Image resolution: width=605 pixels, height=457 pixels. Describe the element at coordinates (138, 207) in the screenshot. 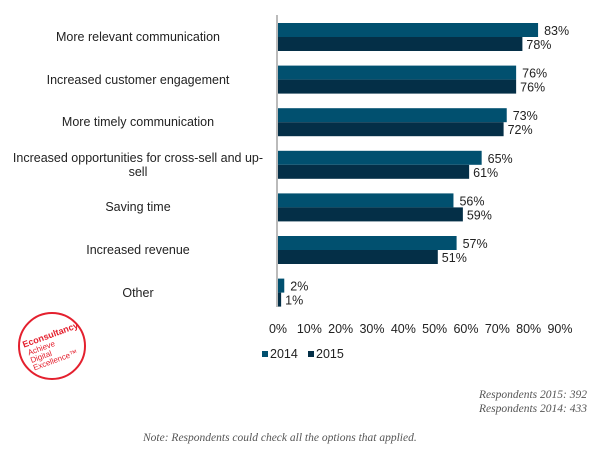

I see `category-label: Saving time` at that location.